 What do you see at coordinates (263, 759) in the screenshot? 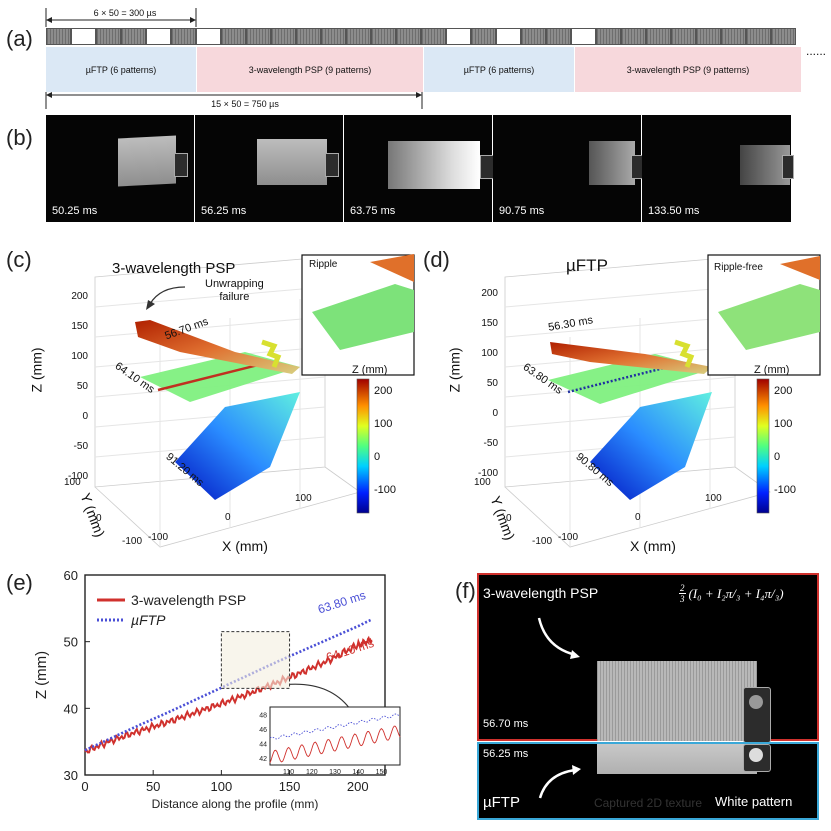
I see `inset-y-tick: 42` at bounding box center [263, 759].